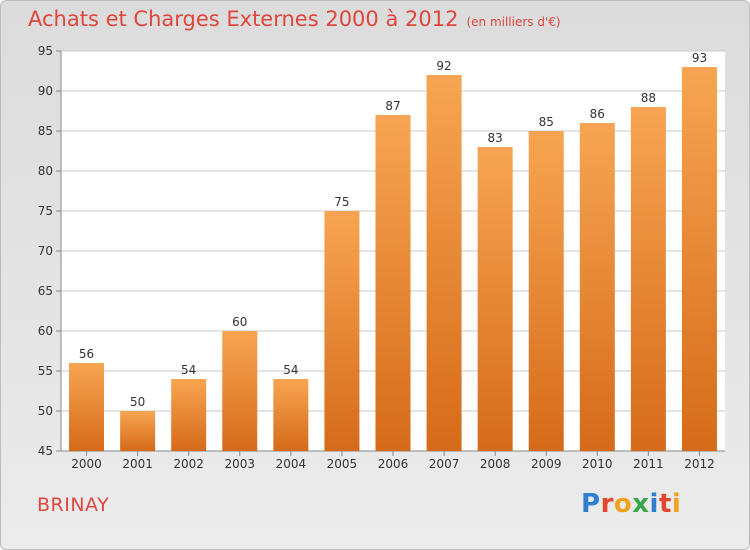  I want to click on logo-letter: P, so click(591, 504).